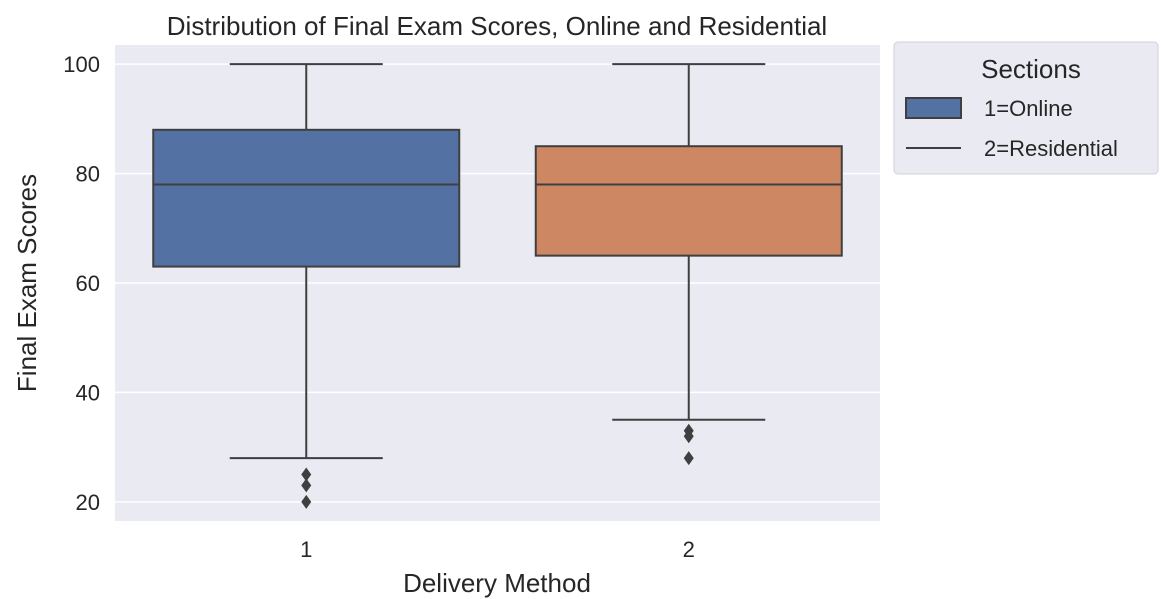 The height and width of the screenshot is (599, 1161). I want to click on legend-online-label: 1=Online, so click(1028, 108).